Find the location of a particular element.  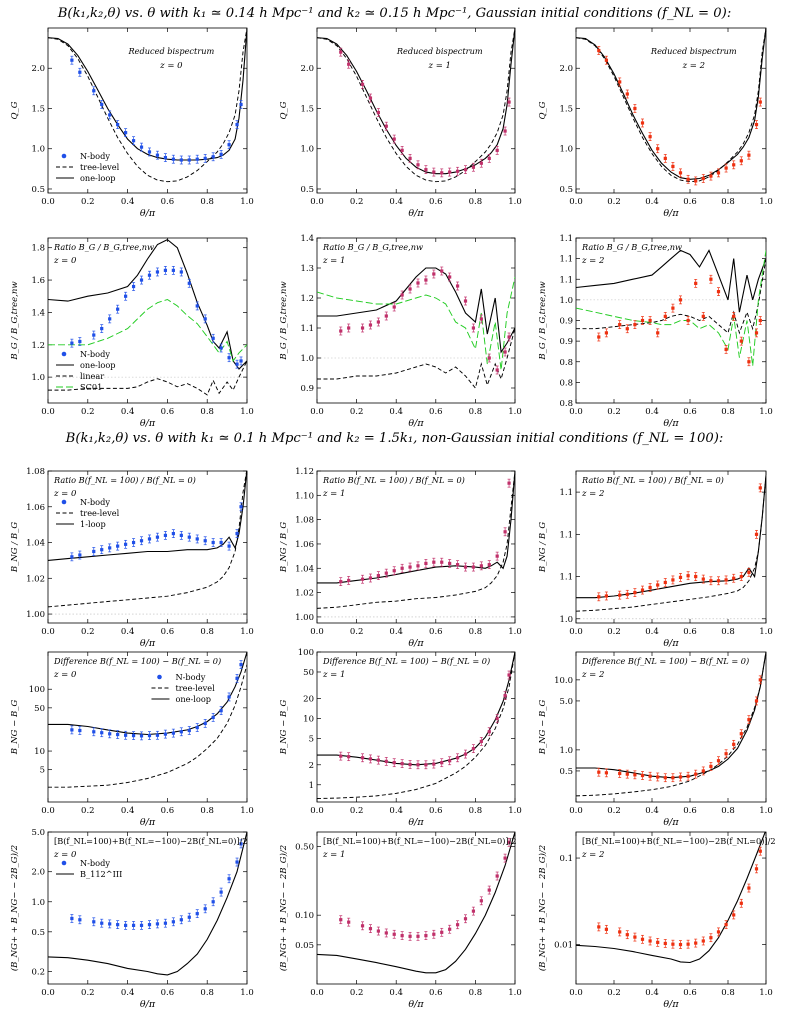

x-tick-label: 0.0 is located at coordinates (48, 412).